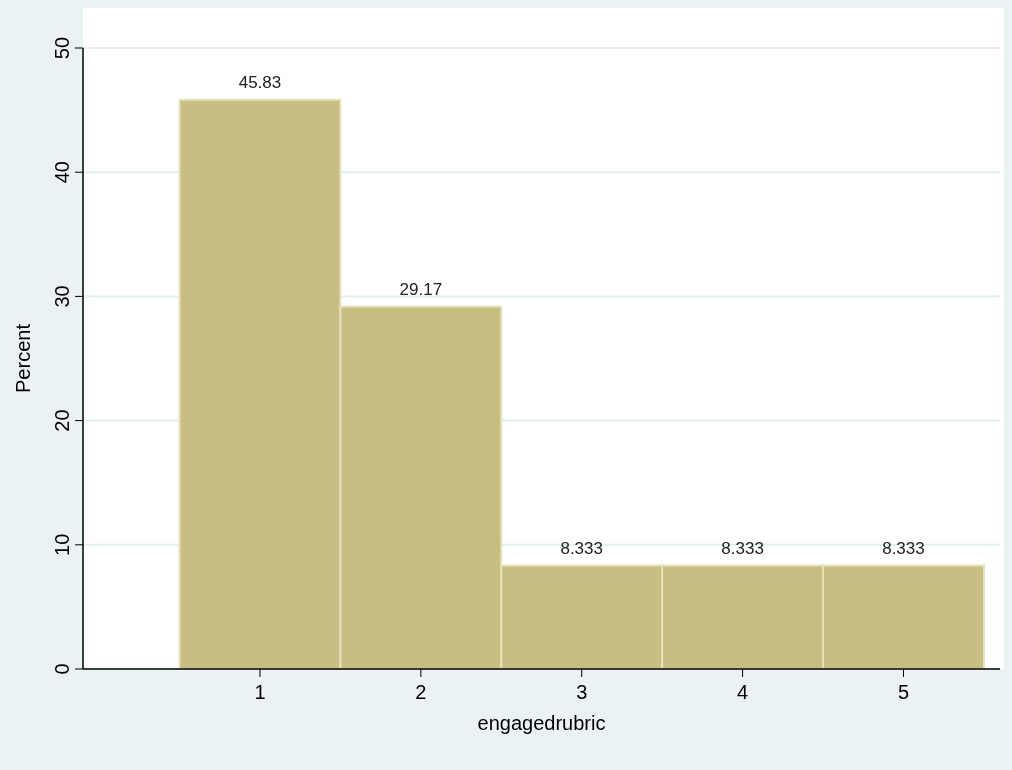 The image size is (1012, 770). Describe the element at coordinates (582, 692) in the screenshot. I see `x-tick-label: 3` at that location.